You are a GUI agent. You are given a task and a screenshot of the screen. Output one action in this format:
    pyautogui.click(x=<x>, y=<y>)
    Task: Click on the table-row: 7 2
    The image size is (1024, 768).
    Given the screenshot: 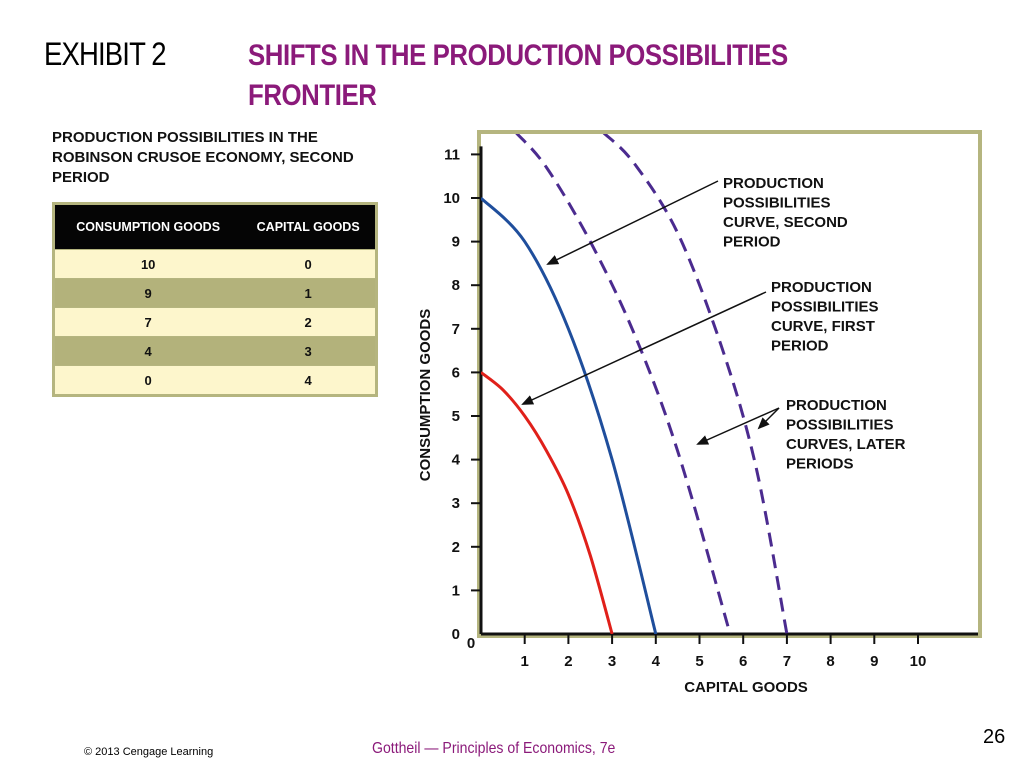 What is the action you would take?
    pyautogui.click(x=215, y=322)
    